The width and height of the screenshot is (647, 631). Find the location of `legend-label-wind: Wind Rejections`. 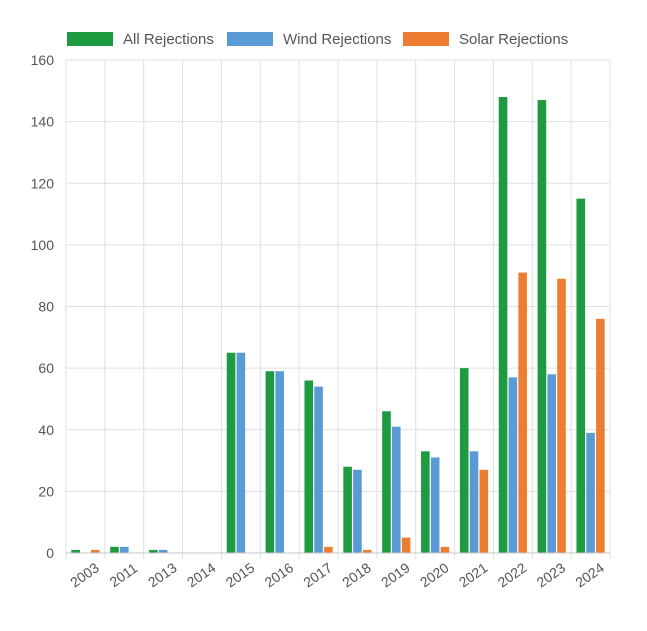

legend-label-wind: Wind Rejections is located at coordinates (337, 39).